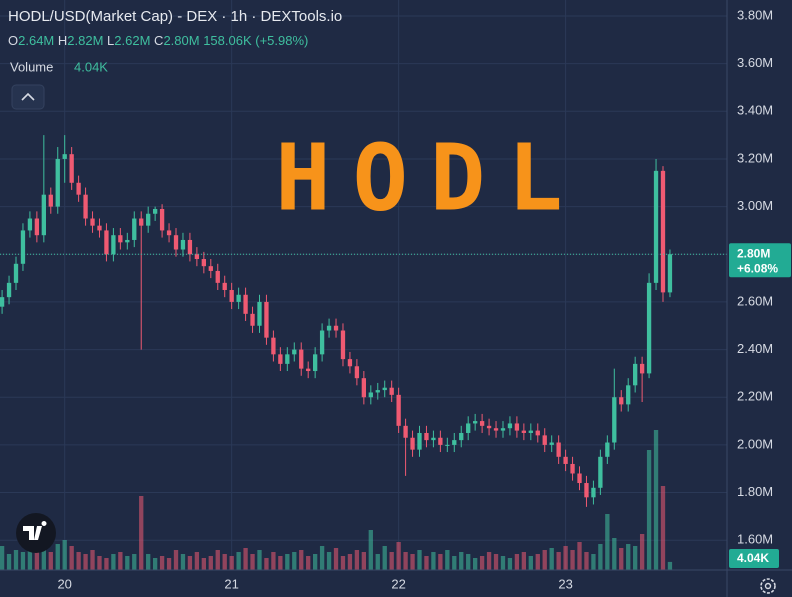  What do you see at coordinates (35, 530) in the screenshot?
I see `logo-mark` at bounding box center [35, 530].